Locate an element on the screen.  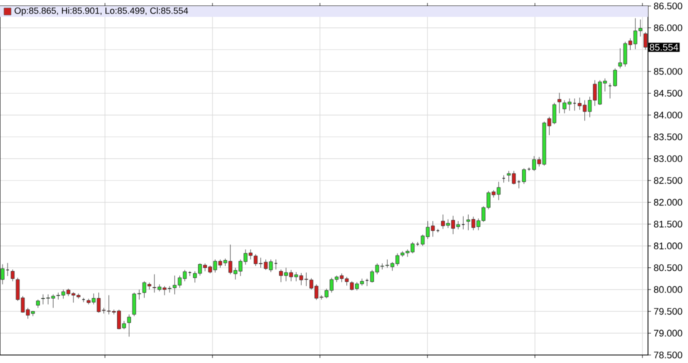
y-tick-label: 79.500 is located at coordinates (668, 311).